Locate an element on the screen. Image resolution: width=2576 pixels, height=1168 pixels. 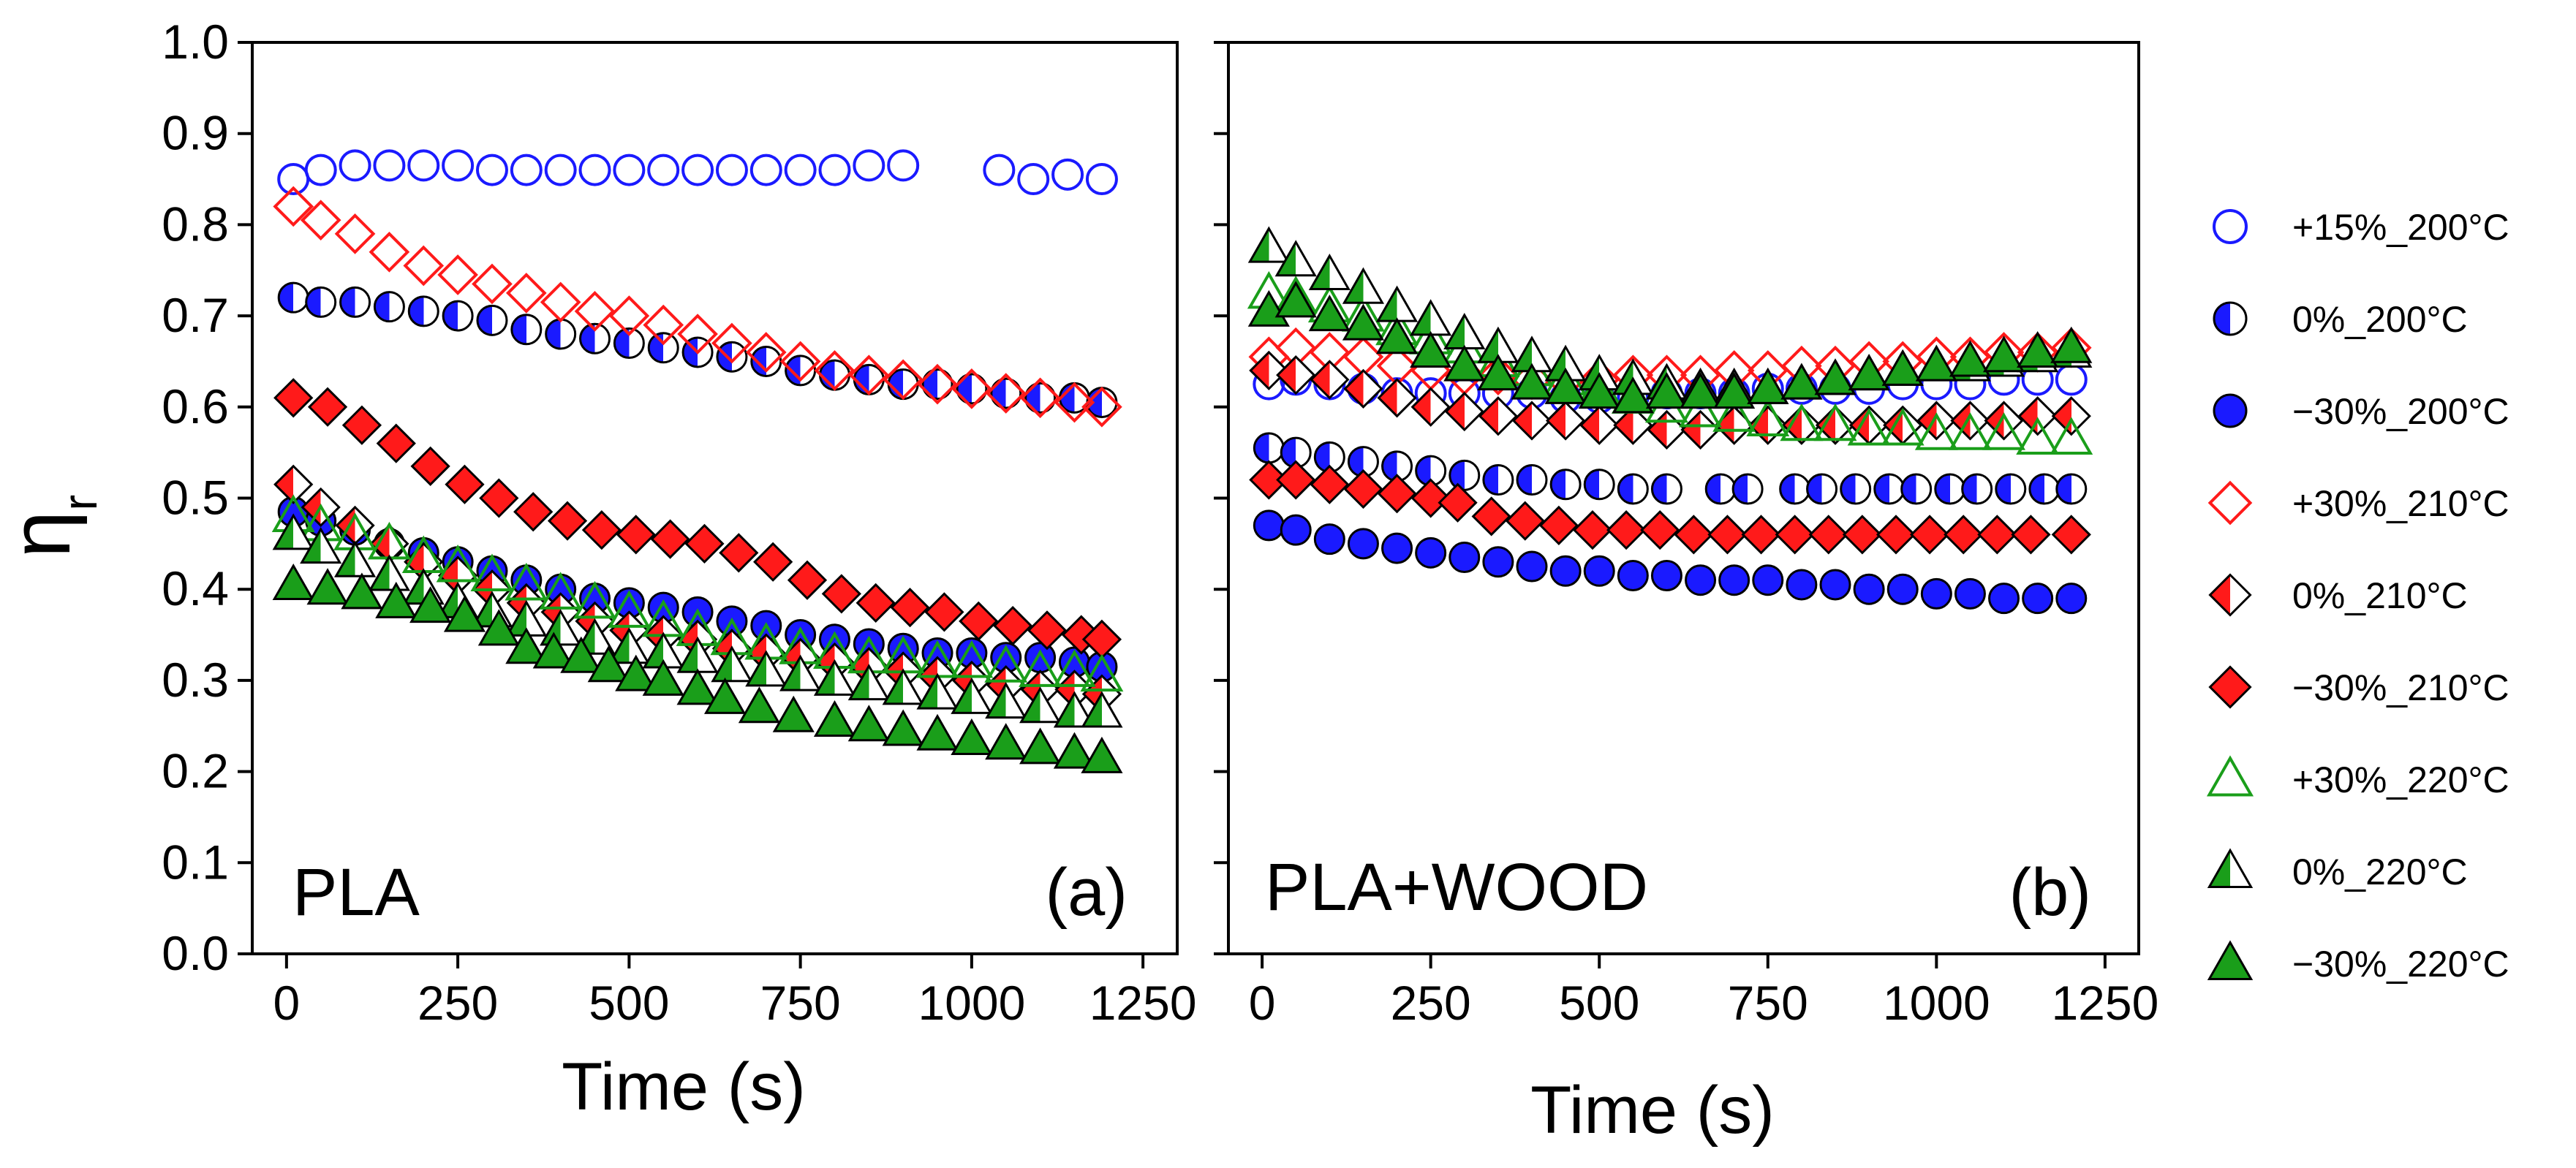
y-tick-label: 0.4 is located at coordinates (195, 588).